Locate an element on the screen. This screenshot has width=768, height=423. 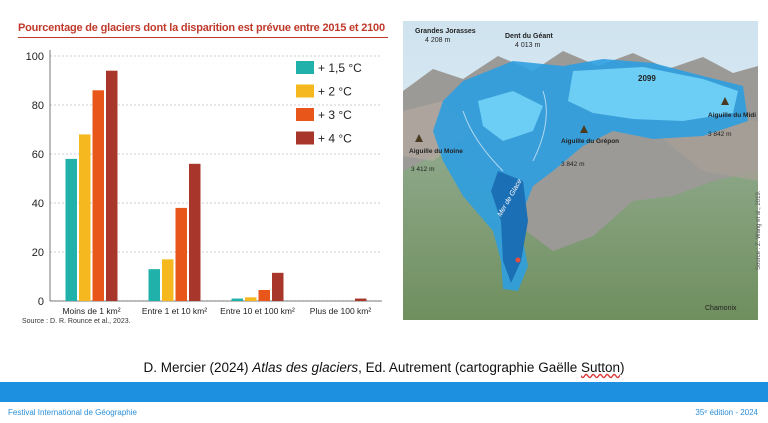
caption-part1: D. Mercier (2024) is located at coordinates (198, 367).